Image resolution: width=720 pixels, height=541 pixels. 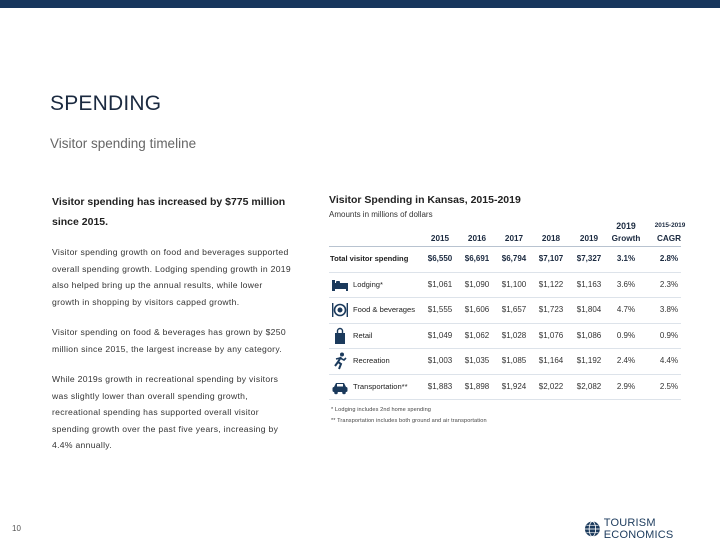 What do you see at coordinates (514, 386) in the screenshot?
I see `table-cell: $1,924` at bounding box center [514, 386].